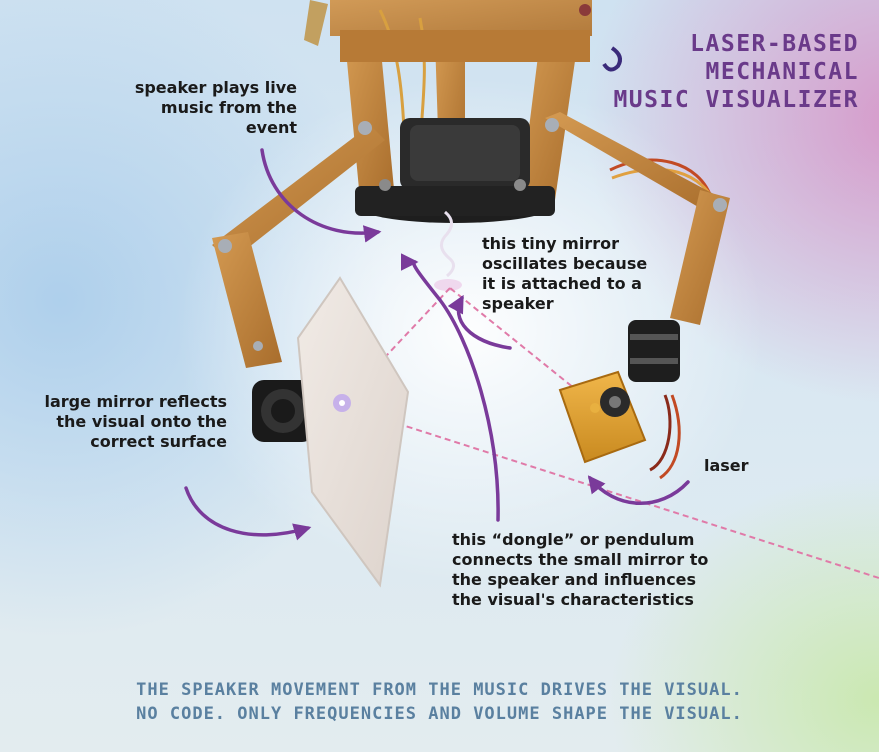 The image size is (879, 752). Describe the element at coordinates (550, 243) in the screenshot. I see `tiny-mirror-label-line: this tiny mirror` at that location.